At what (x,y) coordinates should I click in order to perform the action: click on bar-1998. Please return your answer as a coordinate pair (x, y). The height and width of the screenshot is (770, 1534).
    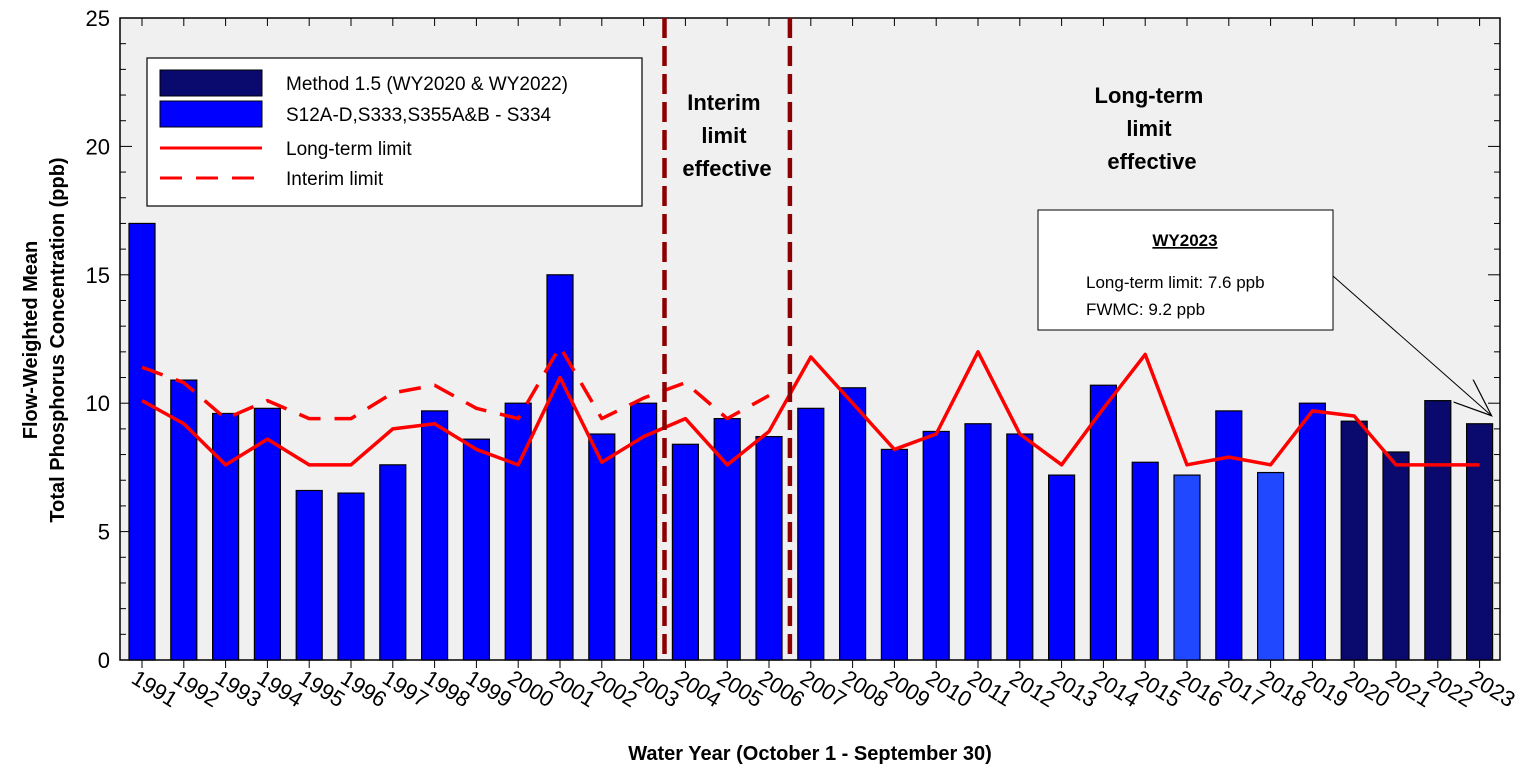
    Looking at the image, I should click on (435, 535).